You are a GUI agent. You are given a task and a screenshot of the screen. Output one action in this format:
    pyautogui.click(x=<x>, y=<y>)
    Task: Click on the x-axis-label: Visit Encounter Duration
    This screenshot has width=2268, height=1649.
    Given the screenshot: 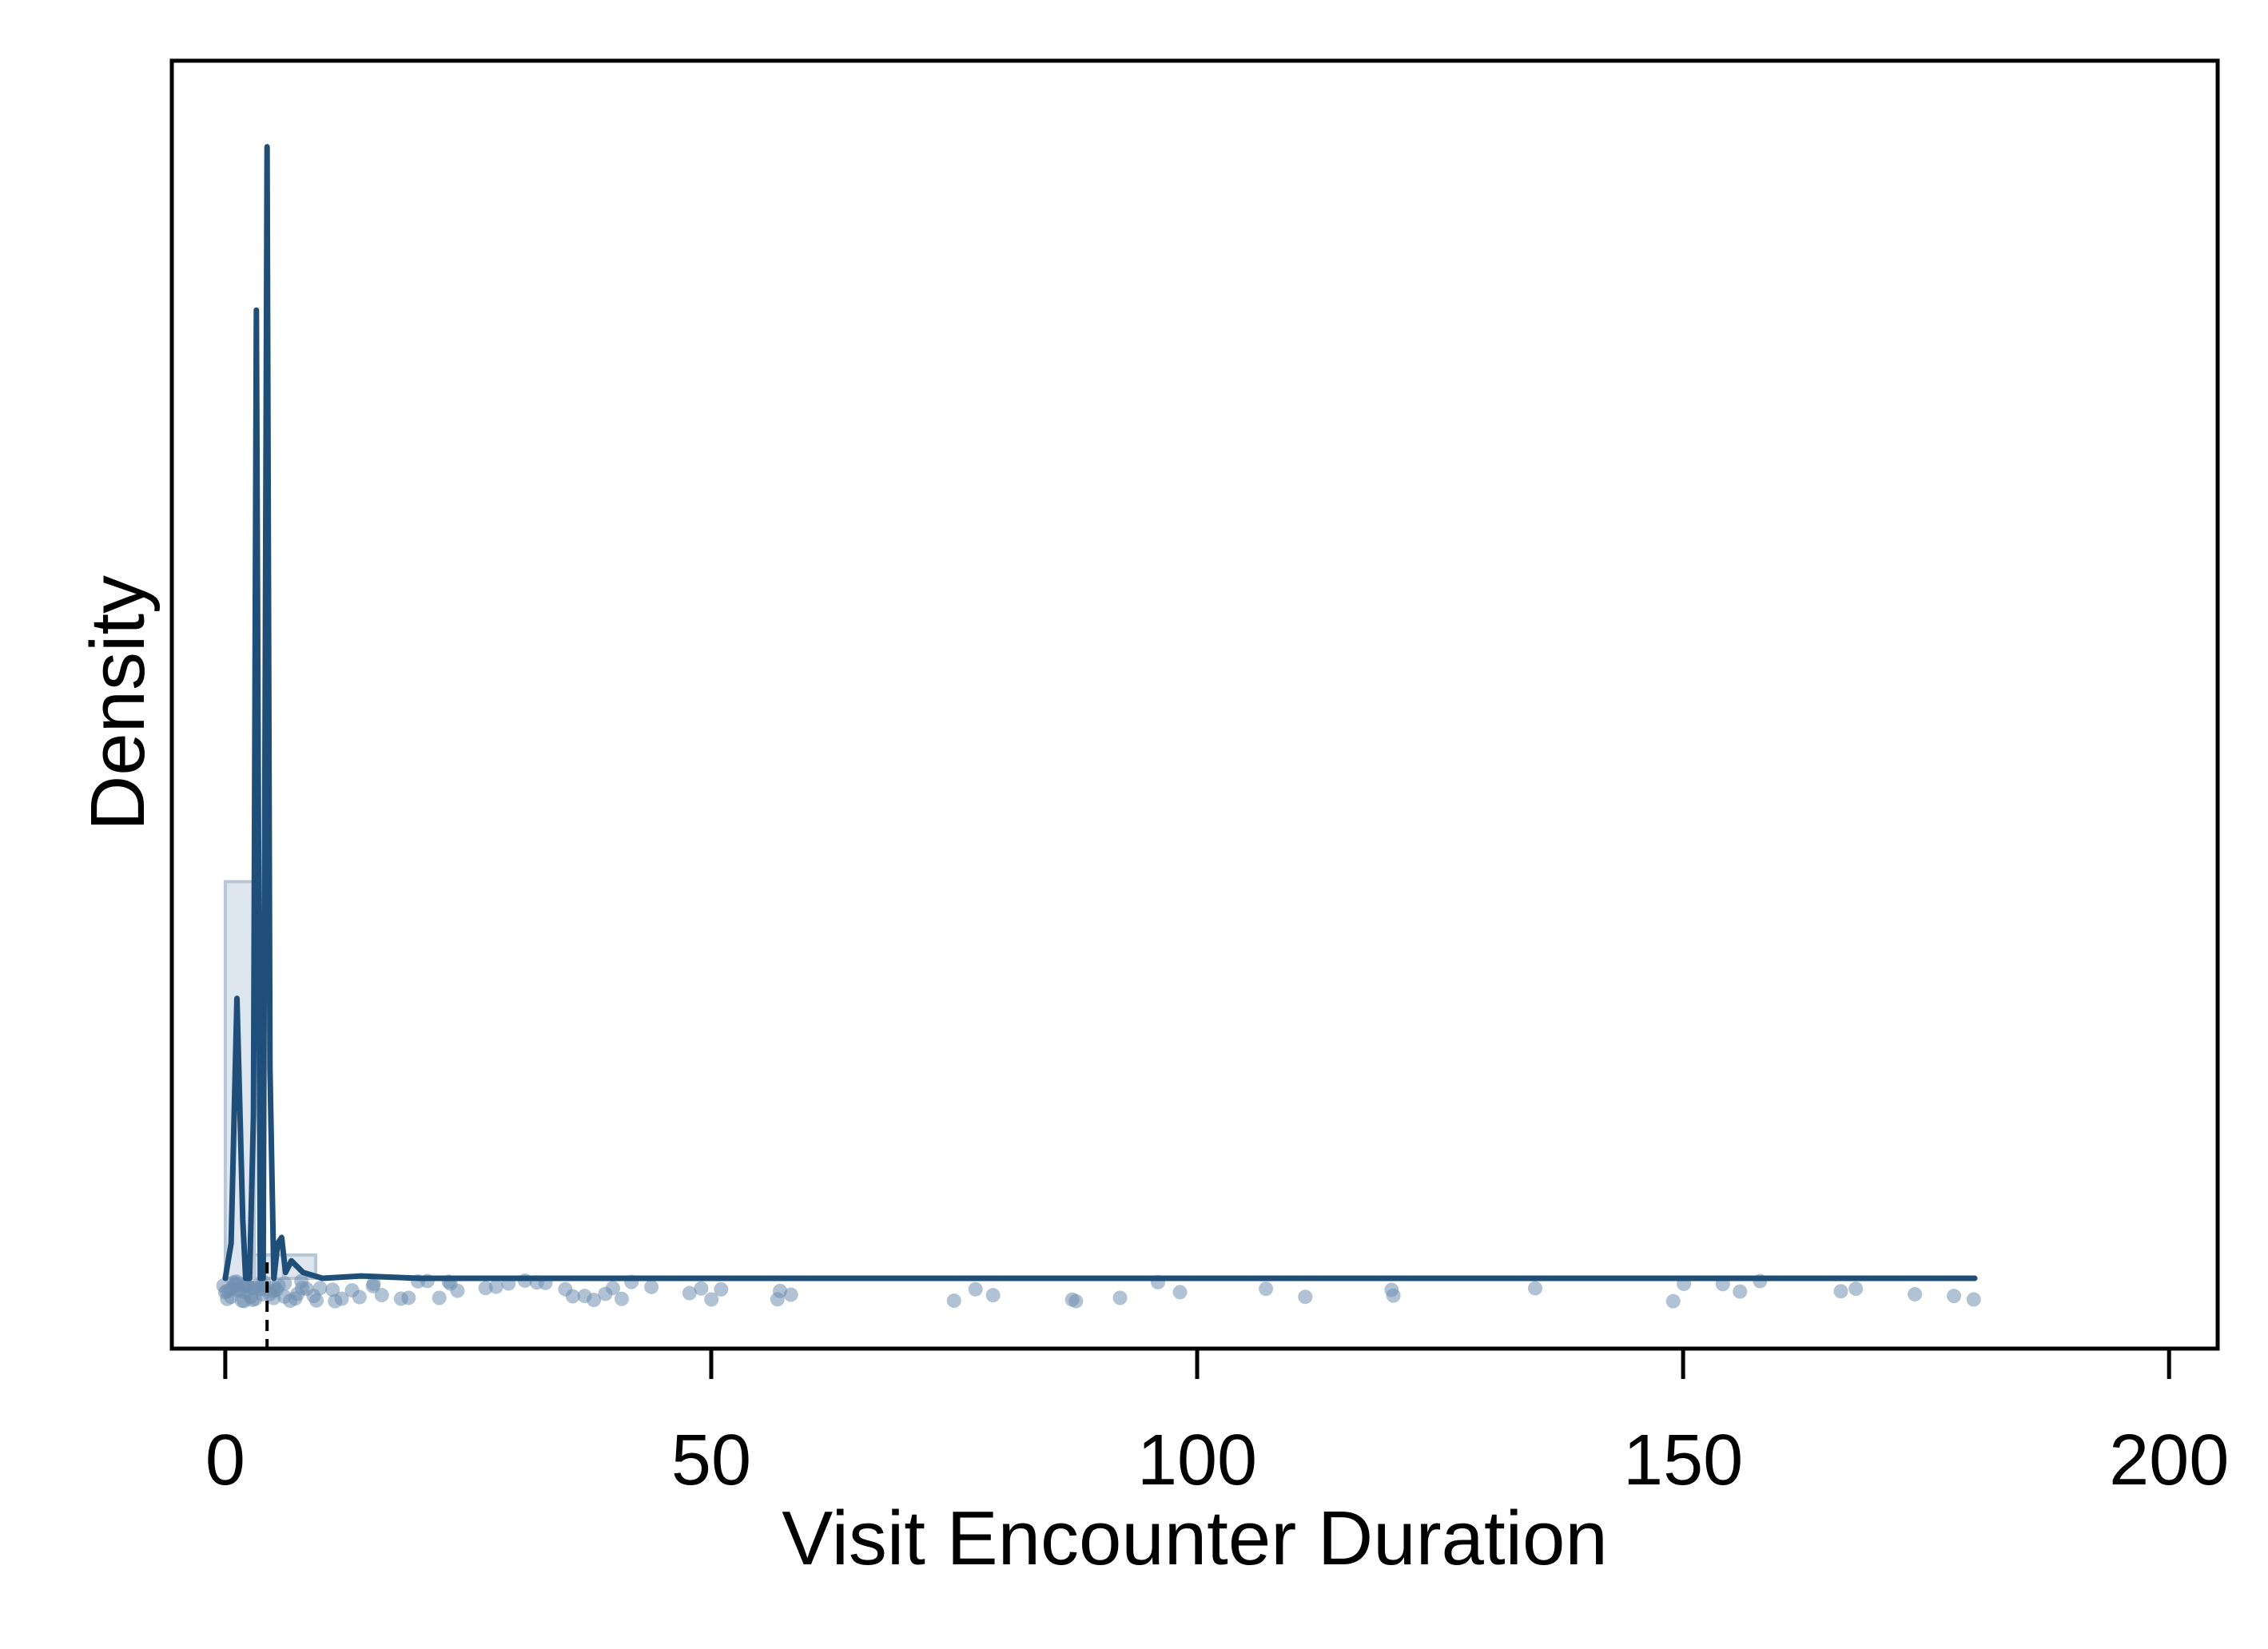 What is the action you would take?
    pyautogui.click(x=1194, y=1538)
    